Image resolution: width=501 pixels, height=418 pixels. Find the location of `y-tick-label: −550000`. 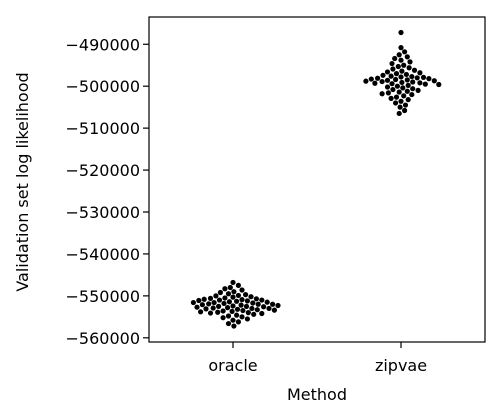

y-tick-label: −550000 is located at coordinates (103, 296).